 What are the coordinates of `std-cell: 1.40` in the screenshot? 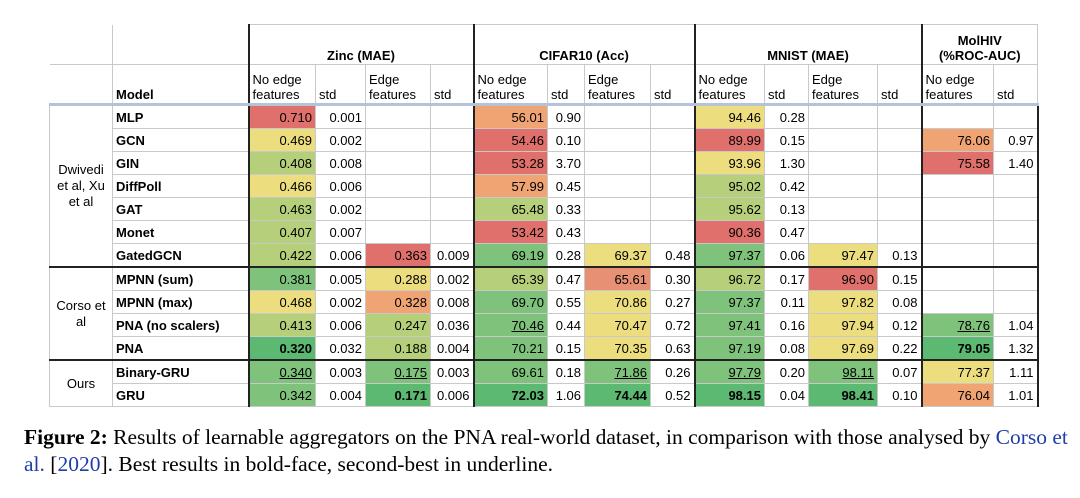 It's located at (1016, 163).